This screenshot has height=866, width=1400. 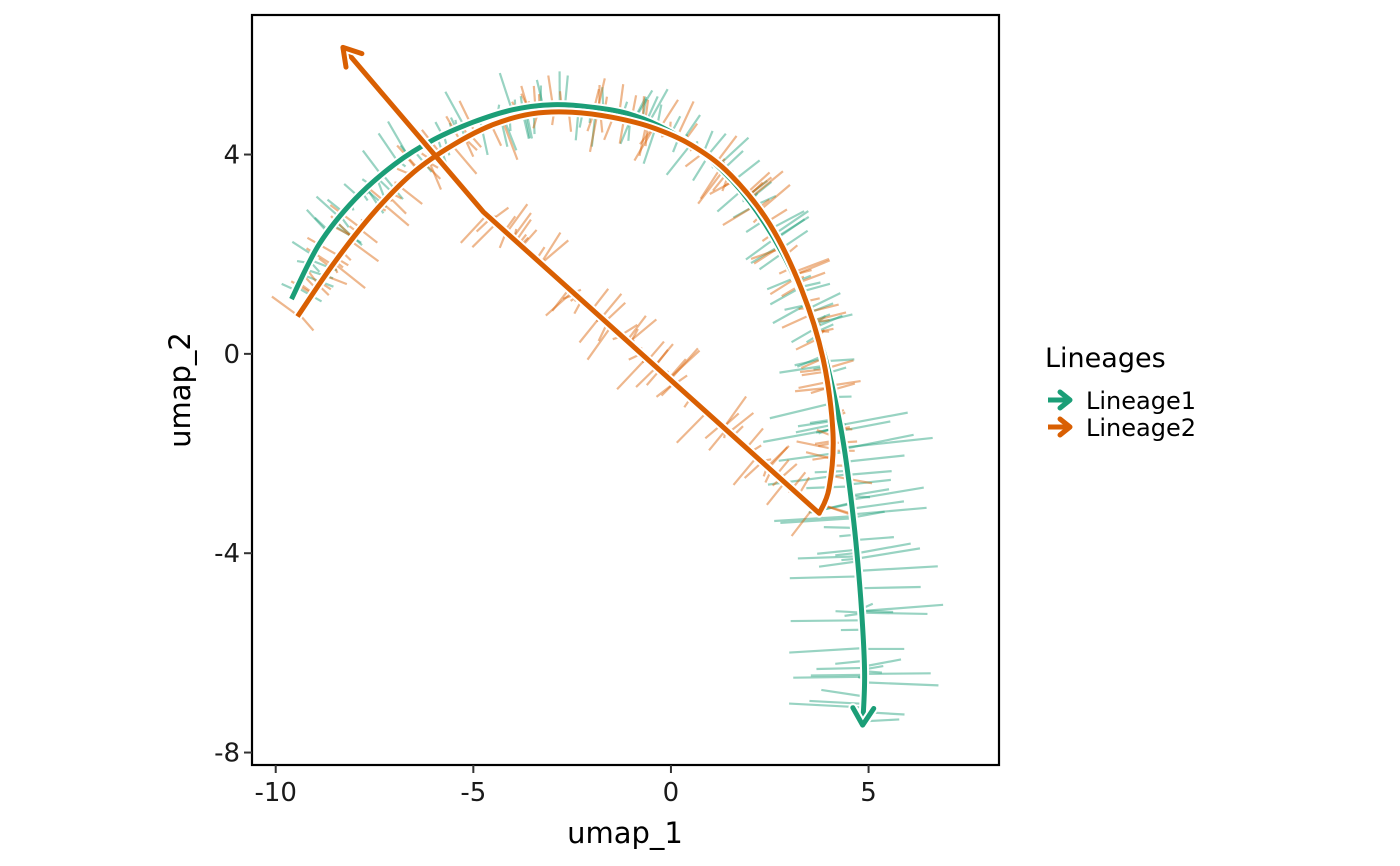 What do you see at coordinates (625, 833) in the screenshot?
I see `x-axis-title: umap_1` at bounding box center [625, 833].